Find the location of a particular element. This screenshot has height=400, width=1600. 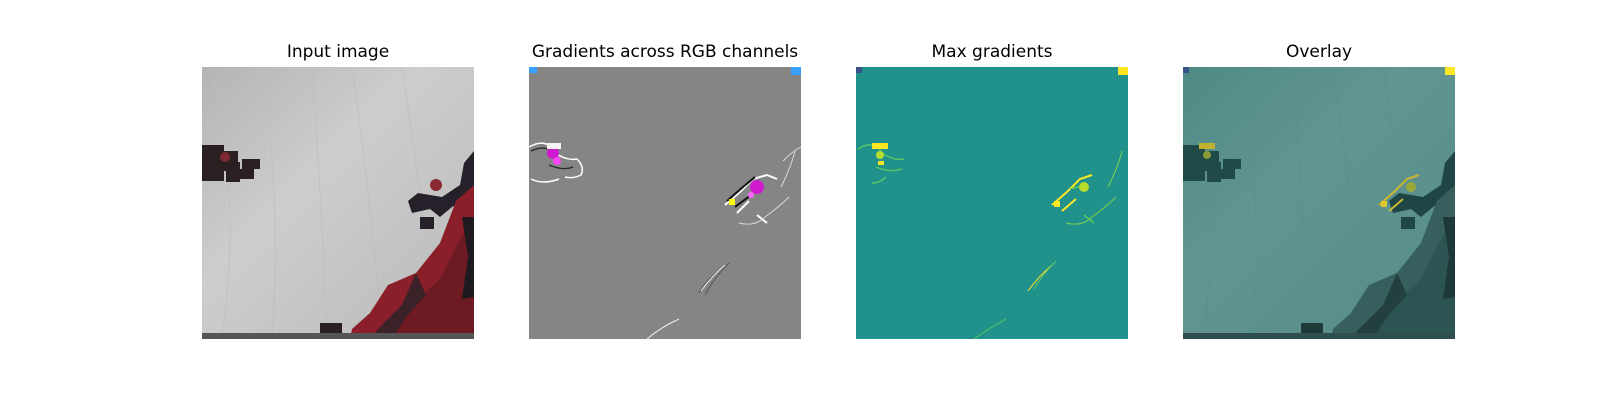

rgb-gradient-image is located at coordinates (665, 203).